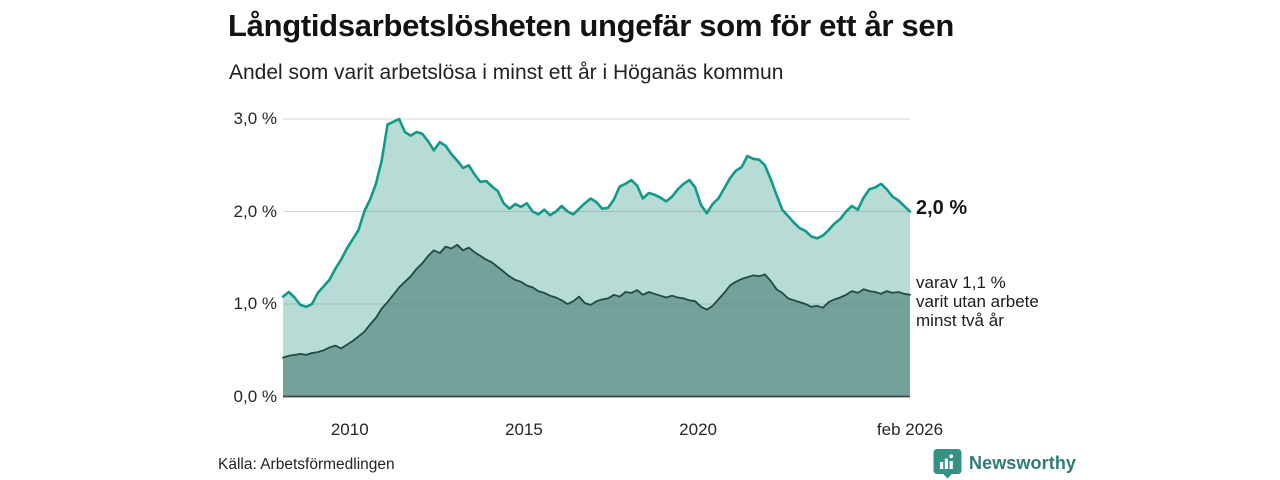 This screenshot has width=1280, height=480. Describe the element at coordinates (942, 208) in the screenshot. I see `series-end-value-label: 2,0 %` at that location.